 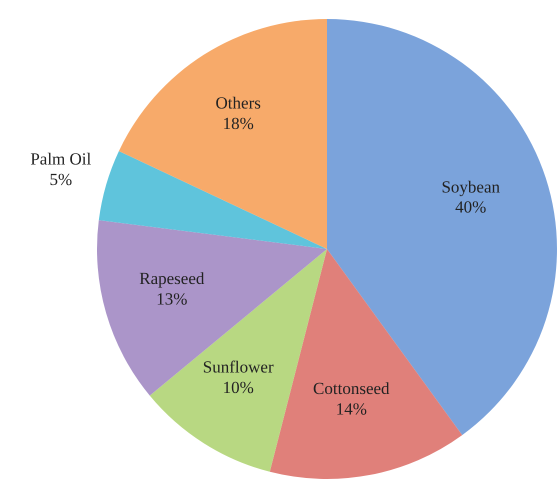 I want to click on slice-label: Sunflower, so click(x=238, y=367).